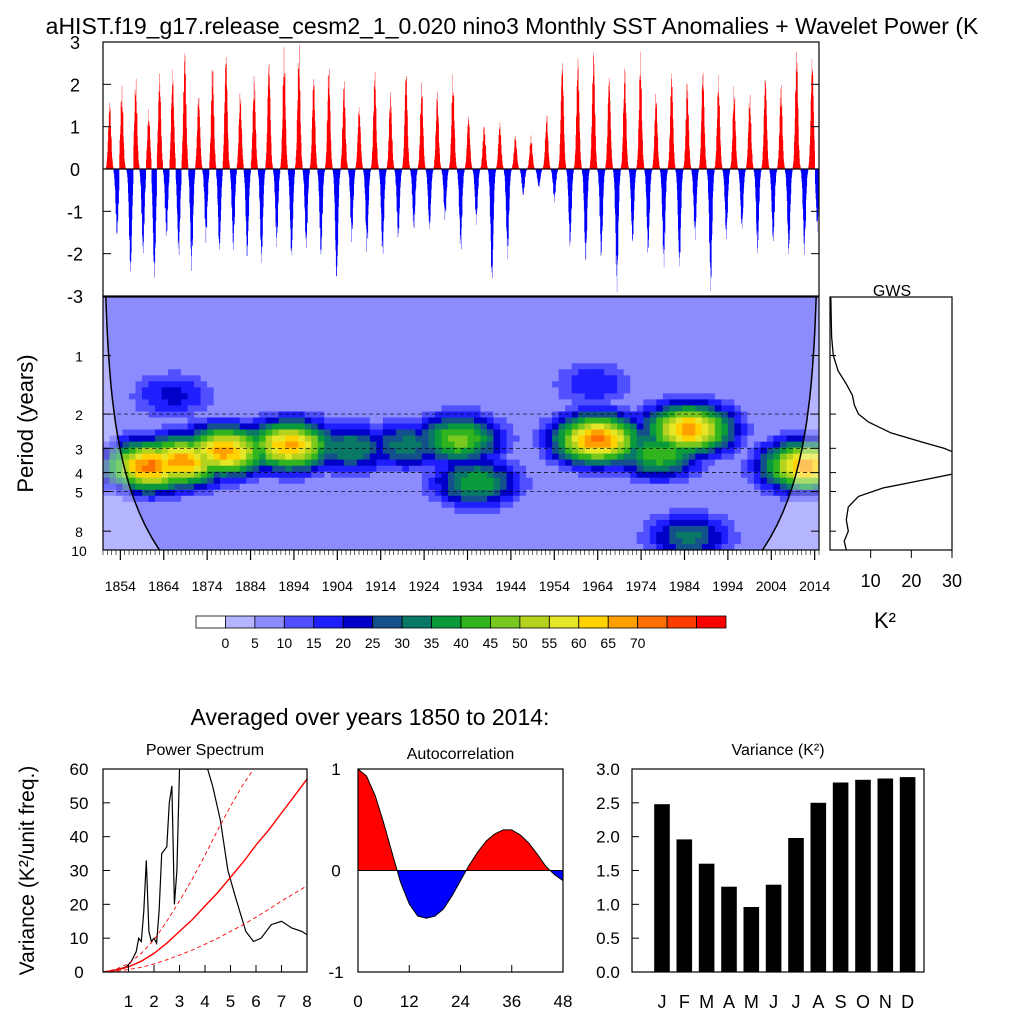 The height and width of the screenshot is (1024, 1024). I want to click on x-tick-label: 0, so click(357, 1001).